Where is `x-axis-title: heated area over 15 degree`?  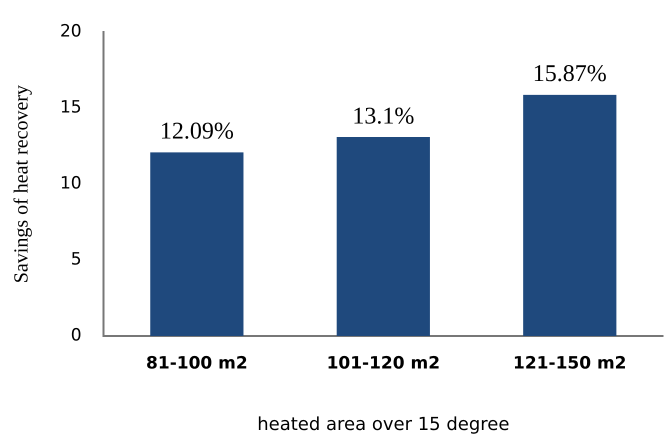 x-axis-title: heated area over 15 degree is located at coordinates (383, 424).